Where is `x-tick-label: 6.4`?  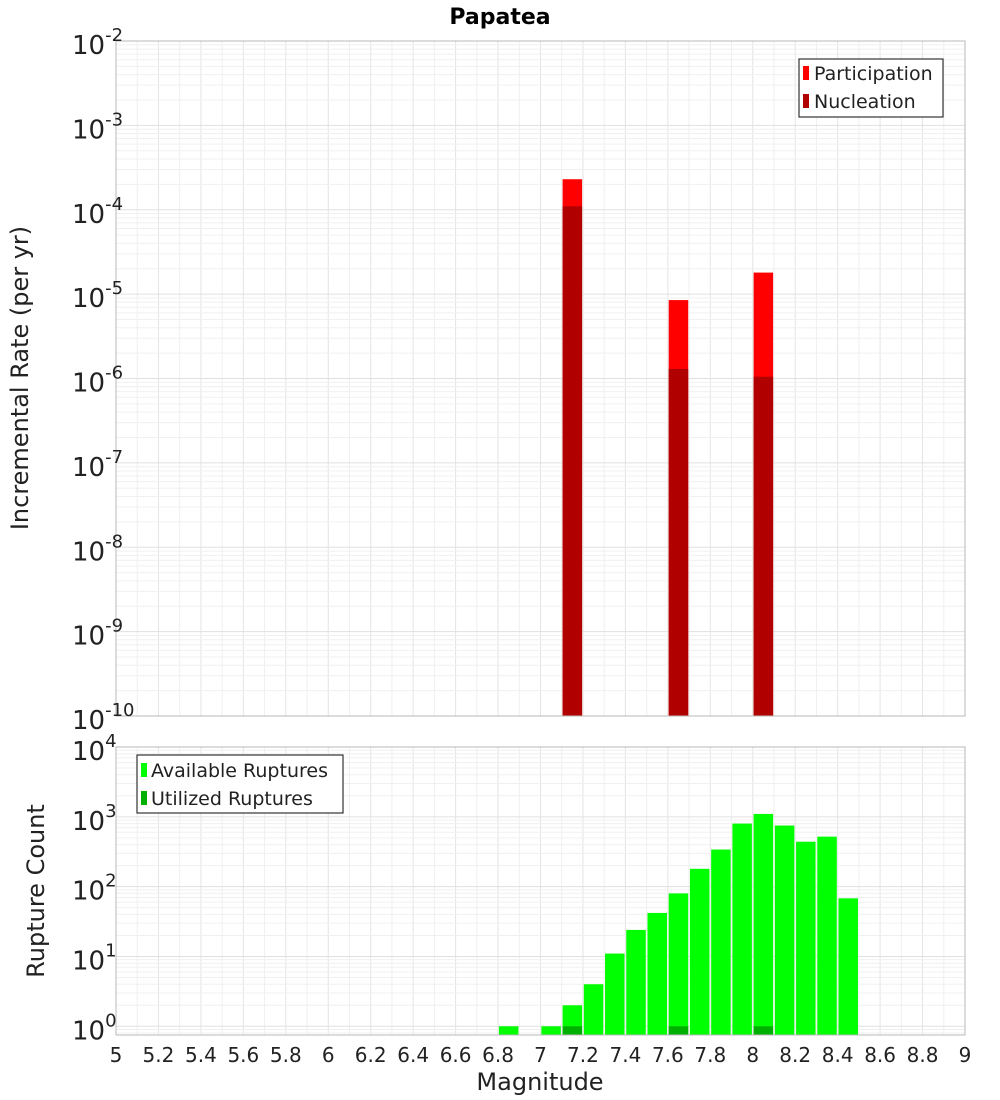 x-tick-label: 6.4 is located at coordinates (413, 1055).